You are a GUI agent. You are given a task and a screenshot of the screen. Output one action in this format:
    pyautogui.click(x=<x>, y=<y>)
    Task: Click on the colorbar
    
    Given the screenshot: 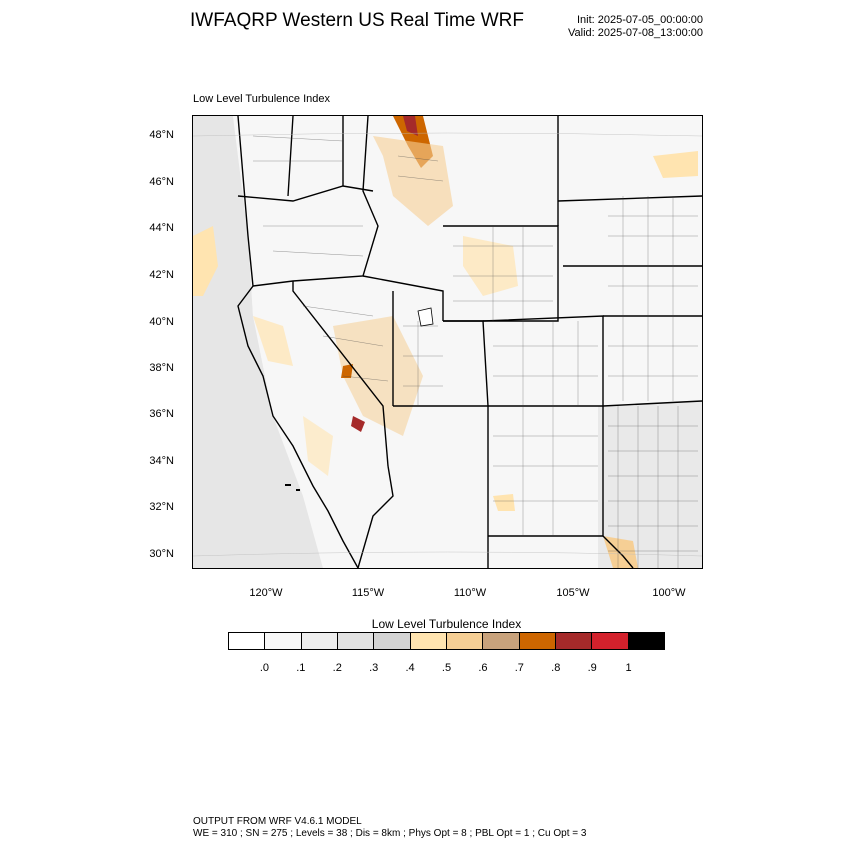 What is the action you would take?
    pyautogui.click(x=446, y=641)
    